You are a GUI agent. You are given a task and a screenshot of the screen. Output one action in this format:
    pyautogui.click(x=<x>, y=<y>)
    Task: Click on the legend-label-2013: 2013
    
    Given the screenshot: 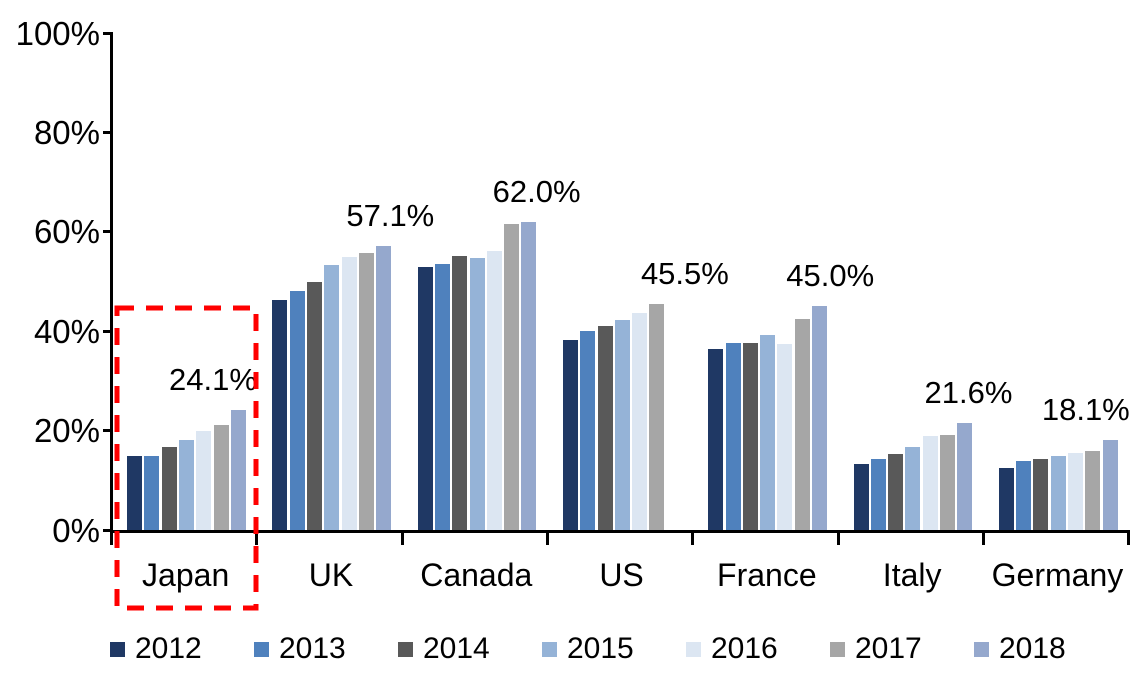 What is the action you would take?
    pyautogui.click(x=312, y=648)
    